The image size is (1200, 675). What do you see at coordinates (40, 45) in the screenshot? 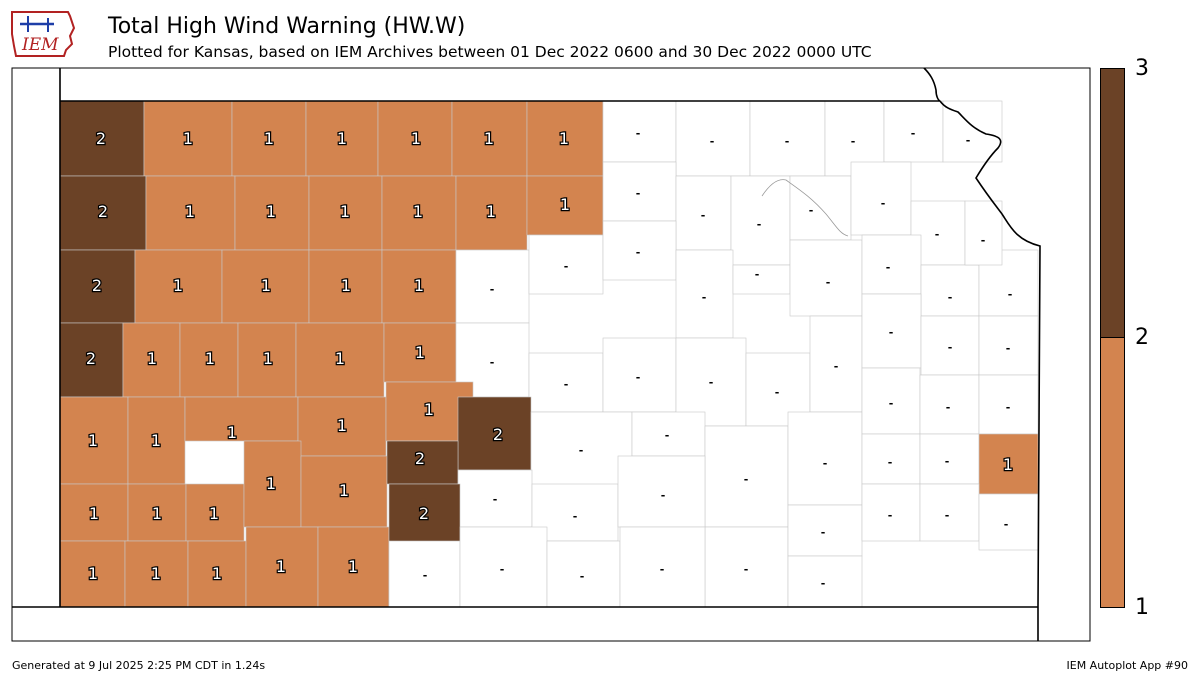
I see `iem-logo-text: IEM` at bounding box center [40, 45].